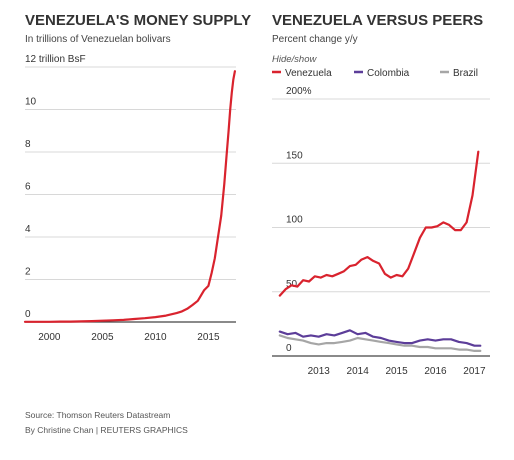 Image resolution: width=514 pixels, height=460 pixels. I want to click on y-tick-label: 6, so click(28, 187).